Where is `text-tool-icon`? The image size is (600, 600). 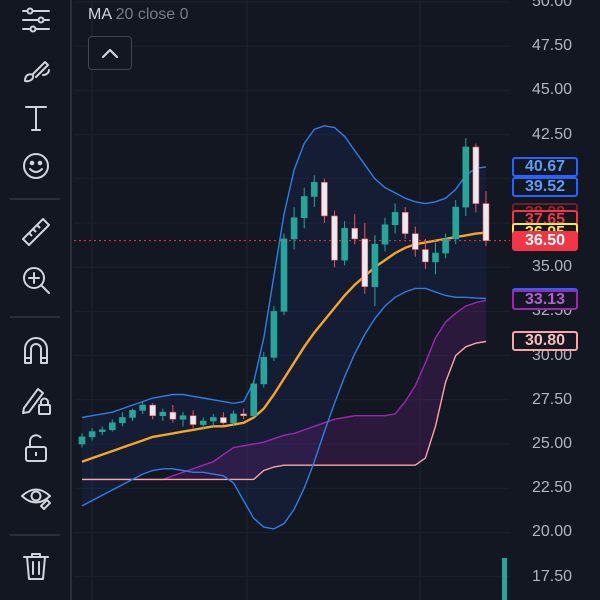
text-tool-icon is located at coordinates (36, 118).